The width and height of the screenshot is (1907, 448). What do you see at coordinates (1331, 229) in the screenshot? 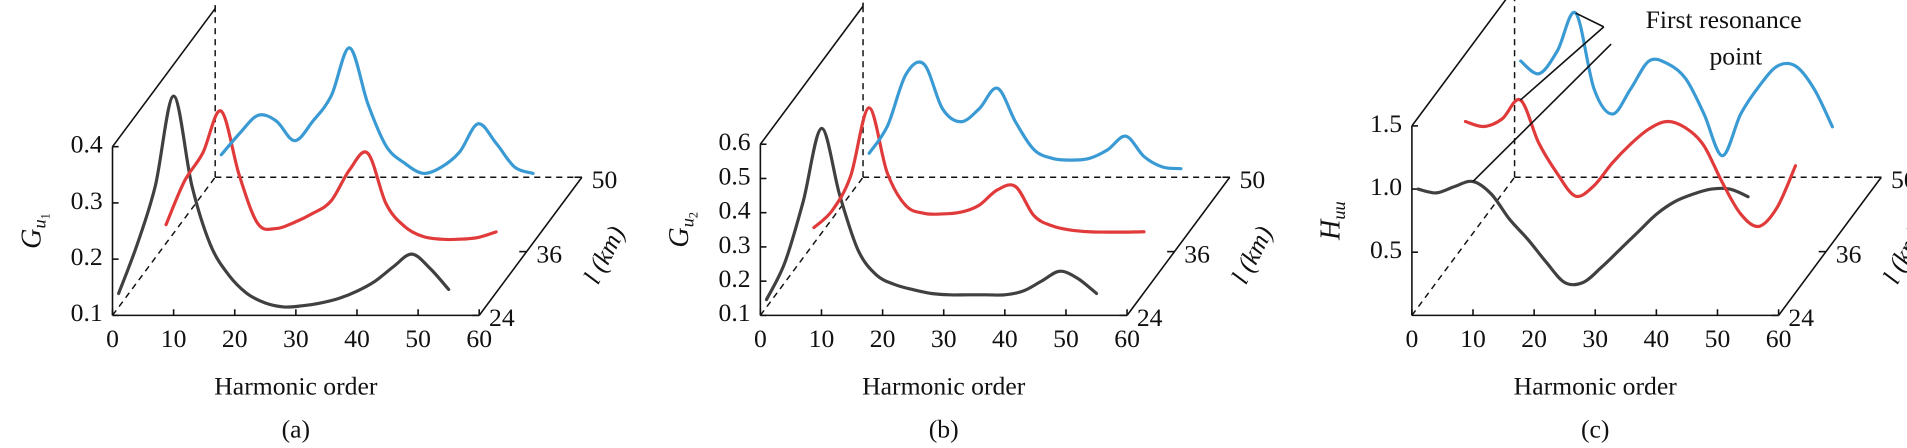
I see `y-label-main: H` at bounding box center [1331, 229].